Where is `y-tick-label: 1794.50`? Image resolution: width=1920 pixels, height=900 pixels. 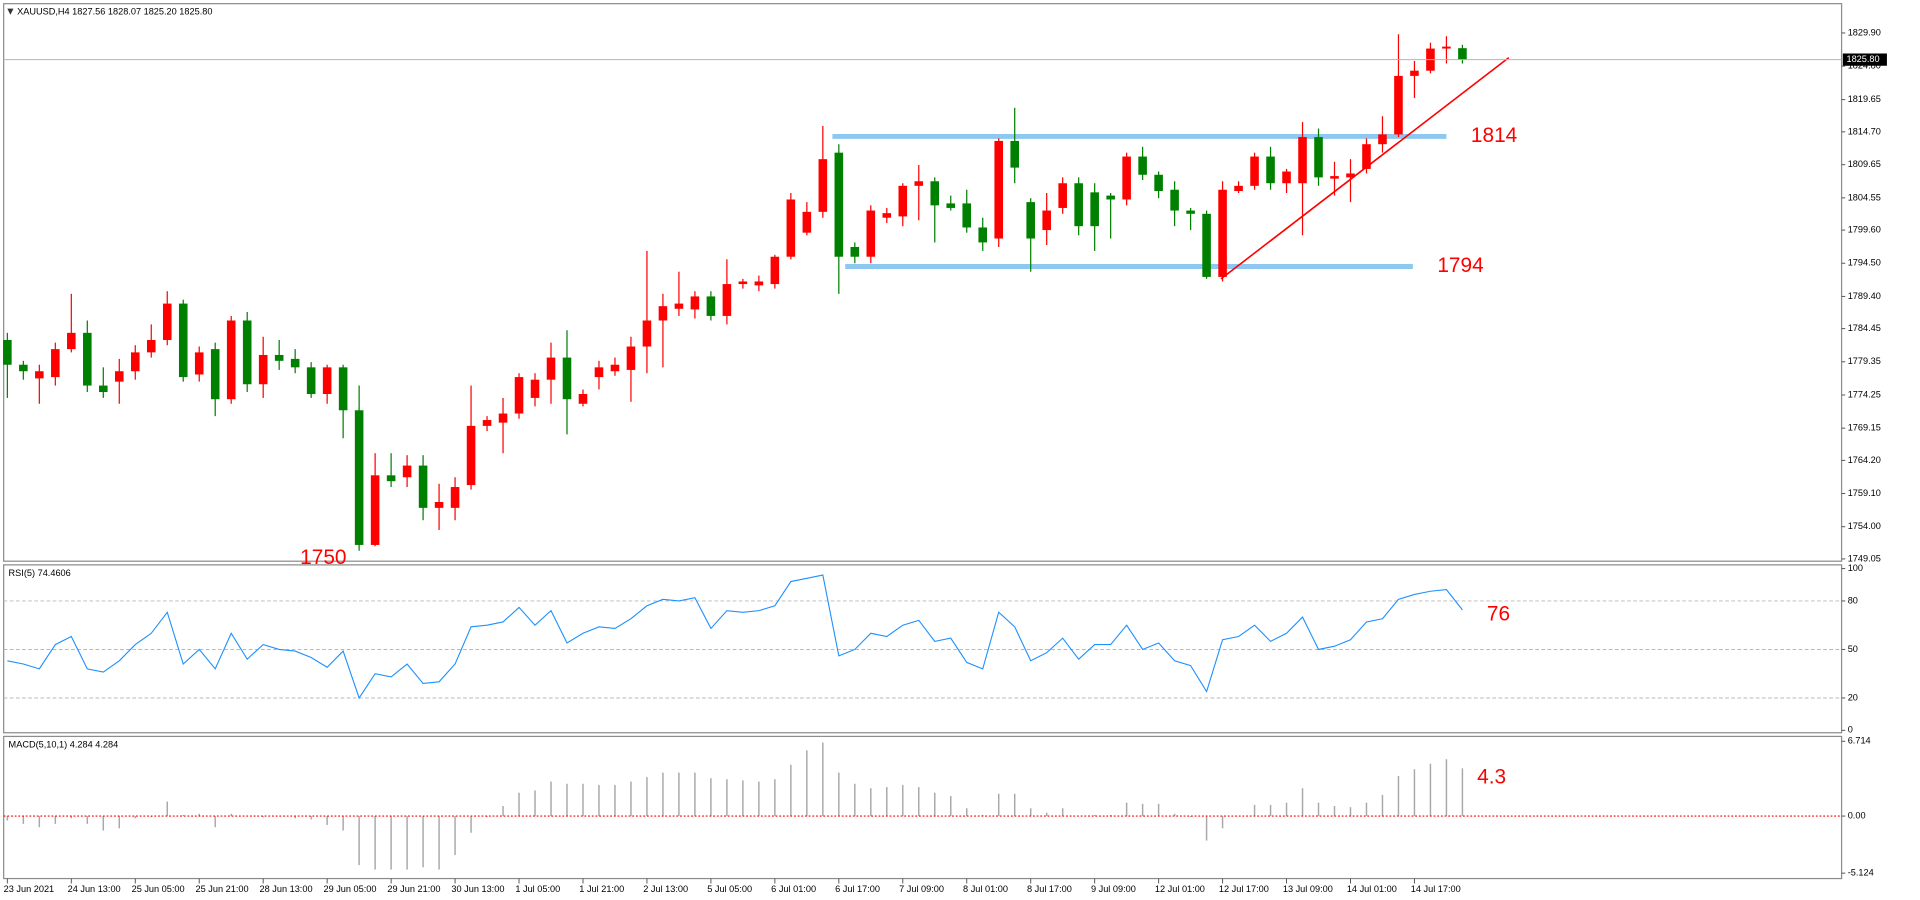 y-tick-label: 1794.50 is located at coordinates (1864, 263).